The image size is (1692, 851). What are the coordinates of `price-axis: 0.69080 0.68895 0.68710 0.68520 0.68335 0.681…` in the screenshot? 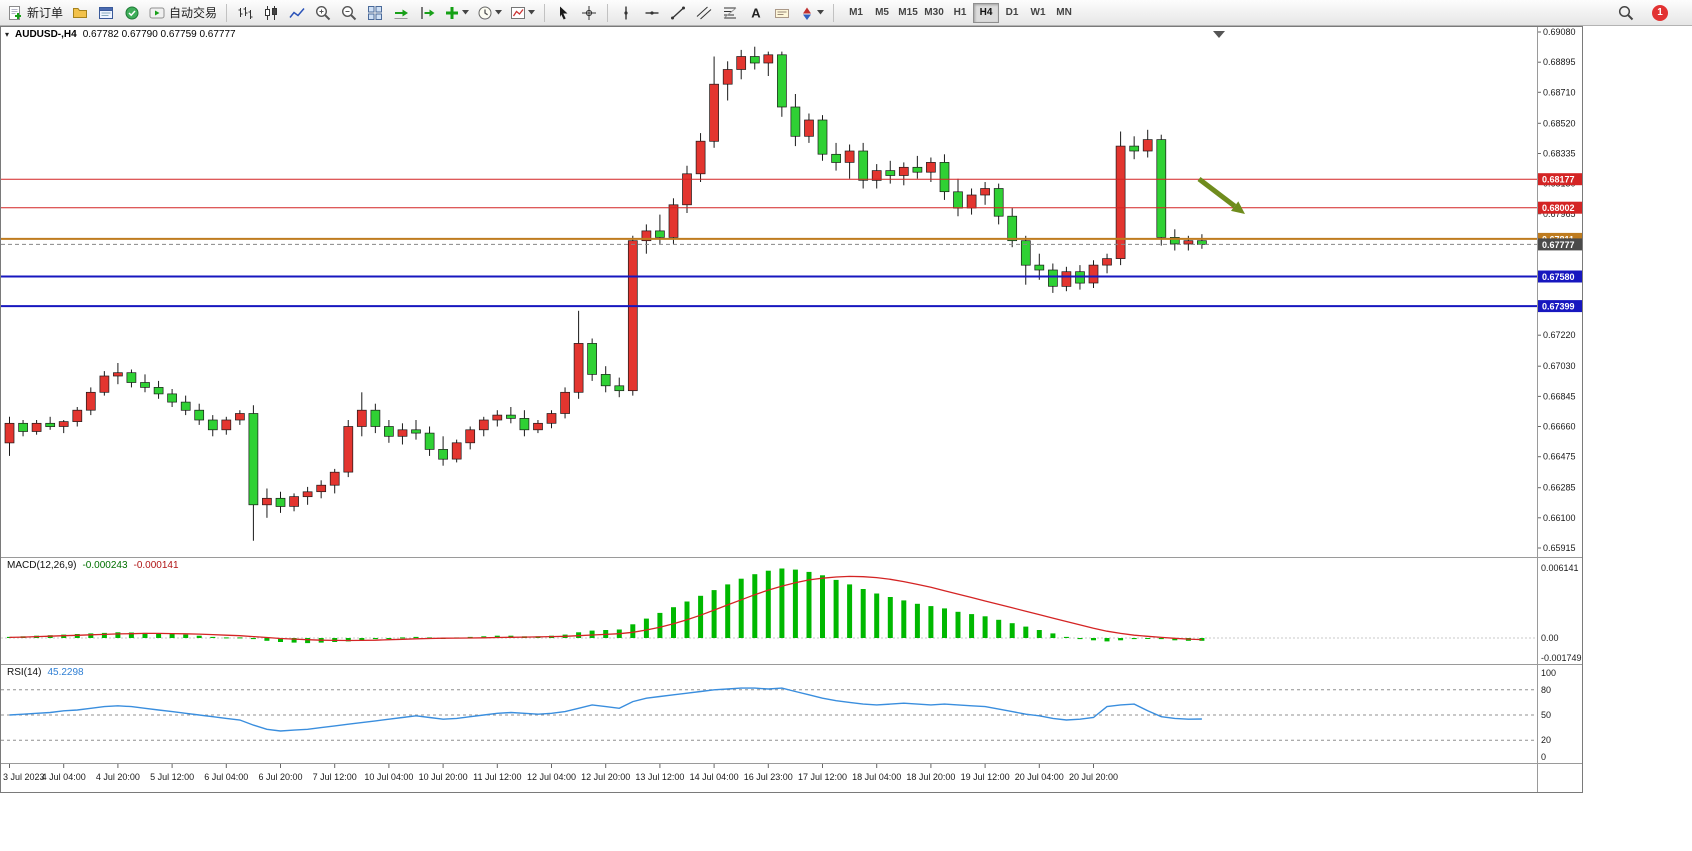 It's located at (1560, 292).